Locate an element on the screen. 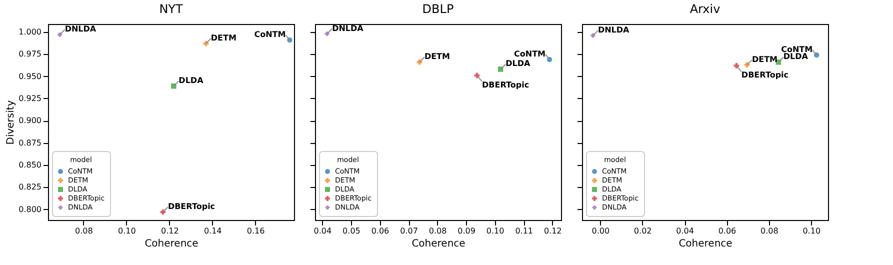 The image size is (893, 265). y-tick-label: 1.000 is located at coordinates (30, 31).